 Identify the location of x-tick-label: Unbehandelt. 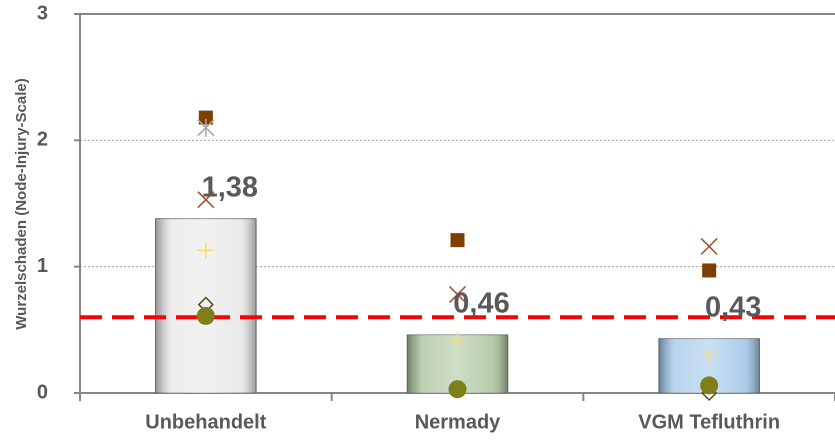
(205, 422).